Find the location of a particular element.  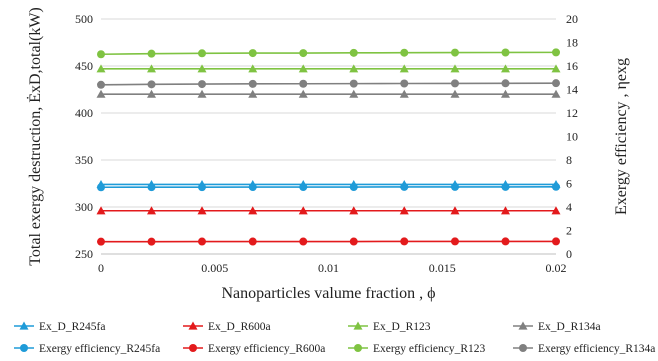

legend-label: Exergy efficiency_R123 is located at coordinates (429, 349).